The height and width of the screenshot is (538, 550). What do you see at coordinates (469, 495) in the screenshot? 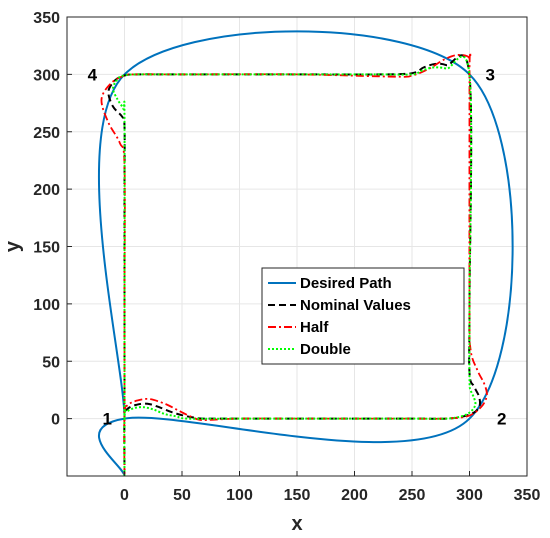
I see `x-tick-label: 300` at bounding box center [469, 495].